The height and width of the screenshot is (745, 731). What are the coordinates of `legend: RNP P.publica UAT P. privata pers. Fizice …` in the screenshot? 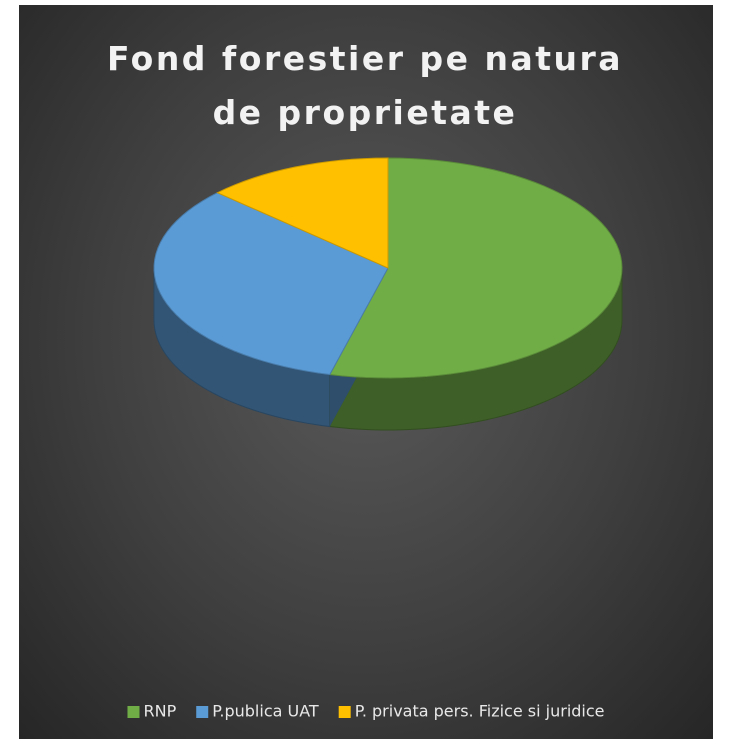 It's located at (366, 711).